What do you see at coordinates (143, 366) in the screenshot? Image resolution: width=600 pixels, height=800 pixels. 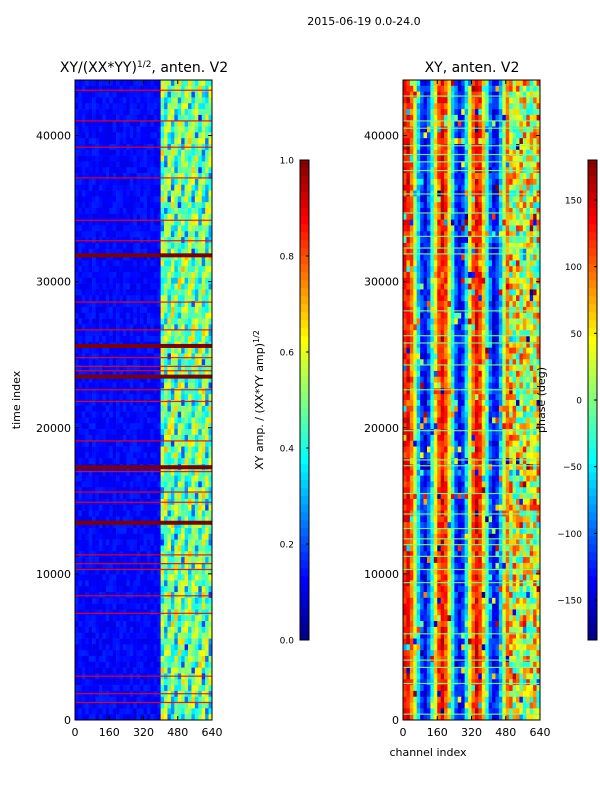 I see `flagged-row` at bounding box center [143, 366].